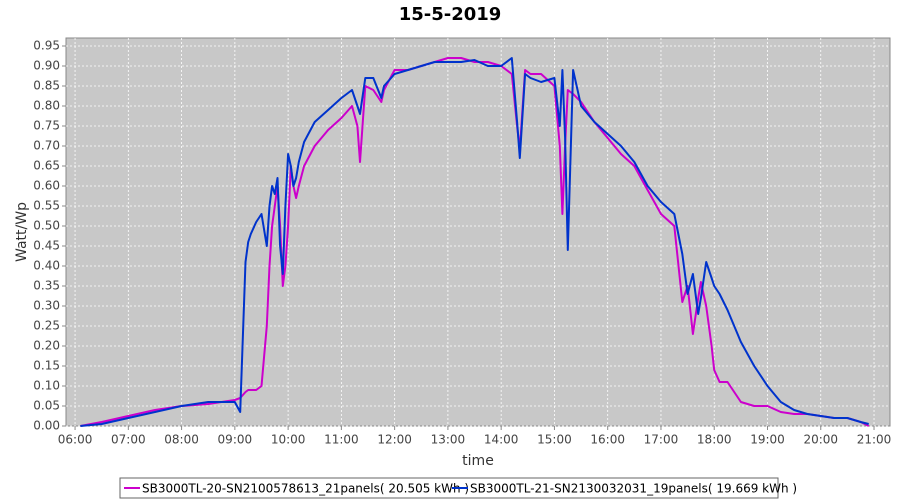 The height and width of the screenshot is (500, 900). Describe the element at coordinates (46, 106) in the screenshot. I see `y-tick-label: 0.80` at that location.